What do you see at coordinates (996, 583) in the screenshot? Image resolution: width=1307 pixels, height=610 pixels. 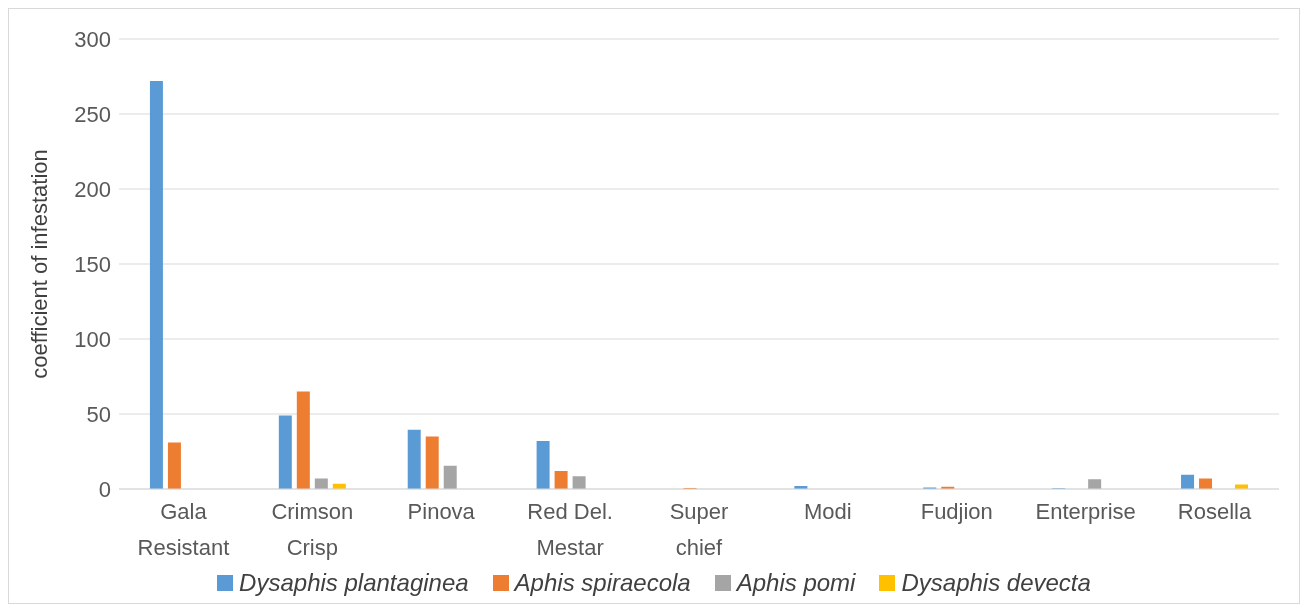 I see `legend-label: Dysaphis devecta` at bounding box center [996, 583].